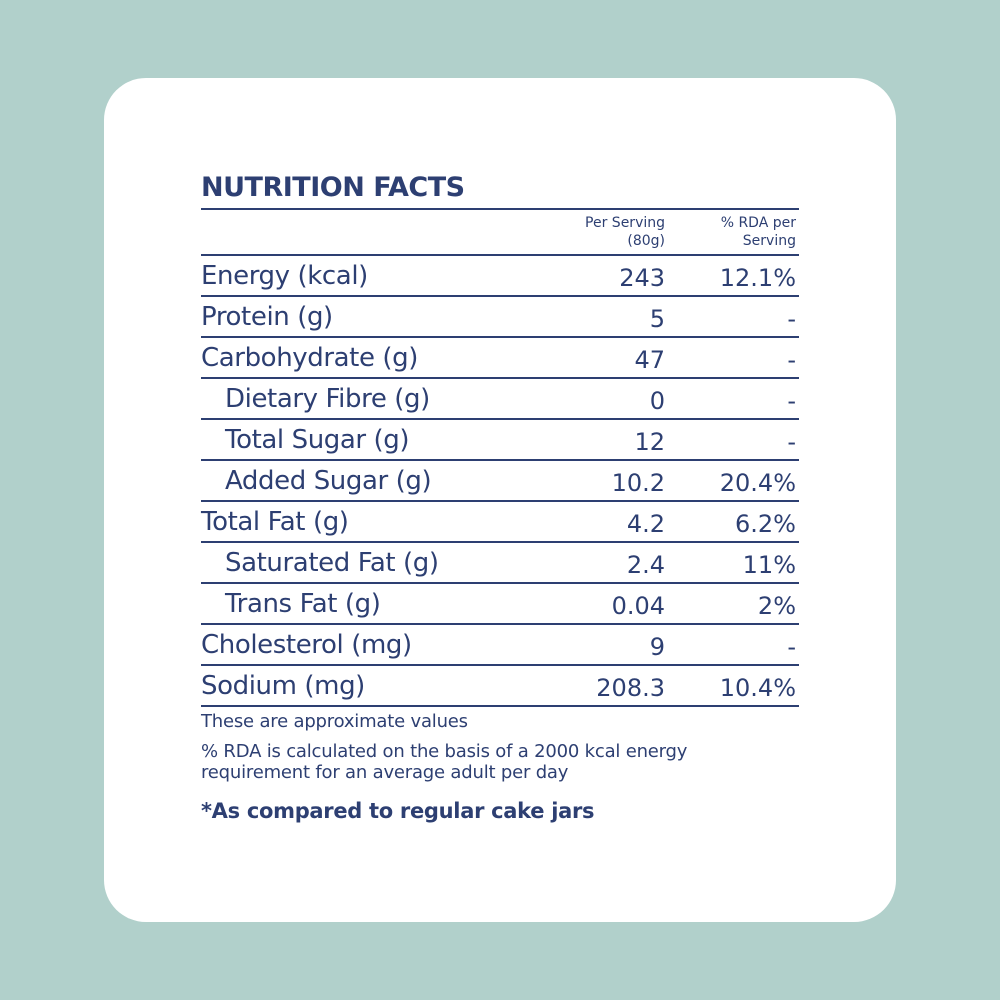 This screenshot has width=1000, height=1000. What do you see at coordinates (625, 232) in the screenshot?
I see `header-per-serving: Per Serving (80g)` at bounding box center [625, 232].